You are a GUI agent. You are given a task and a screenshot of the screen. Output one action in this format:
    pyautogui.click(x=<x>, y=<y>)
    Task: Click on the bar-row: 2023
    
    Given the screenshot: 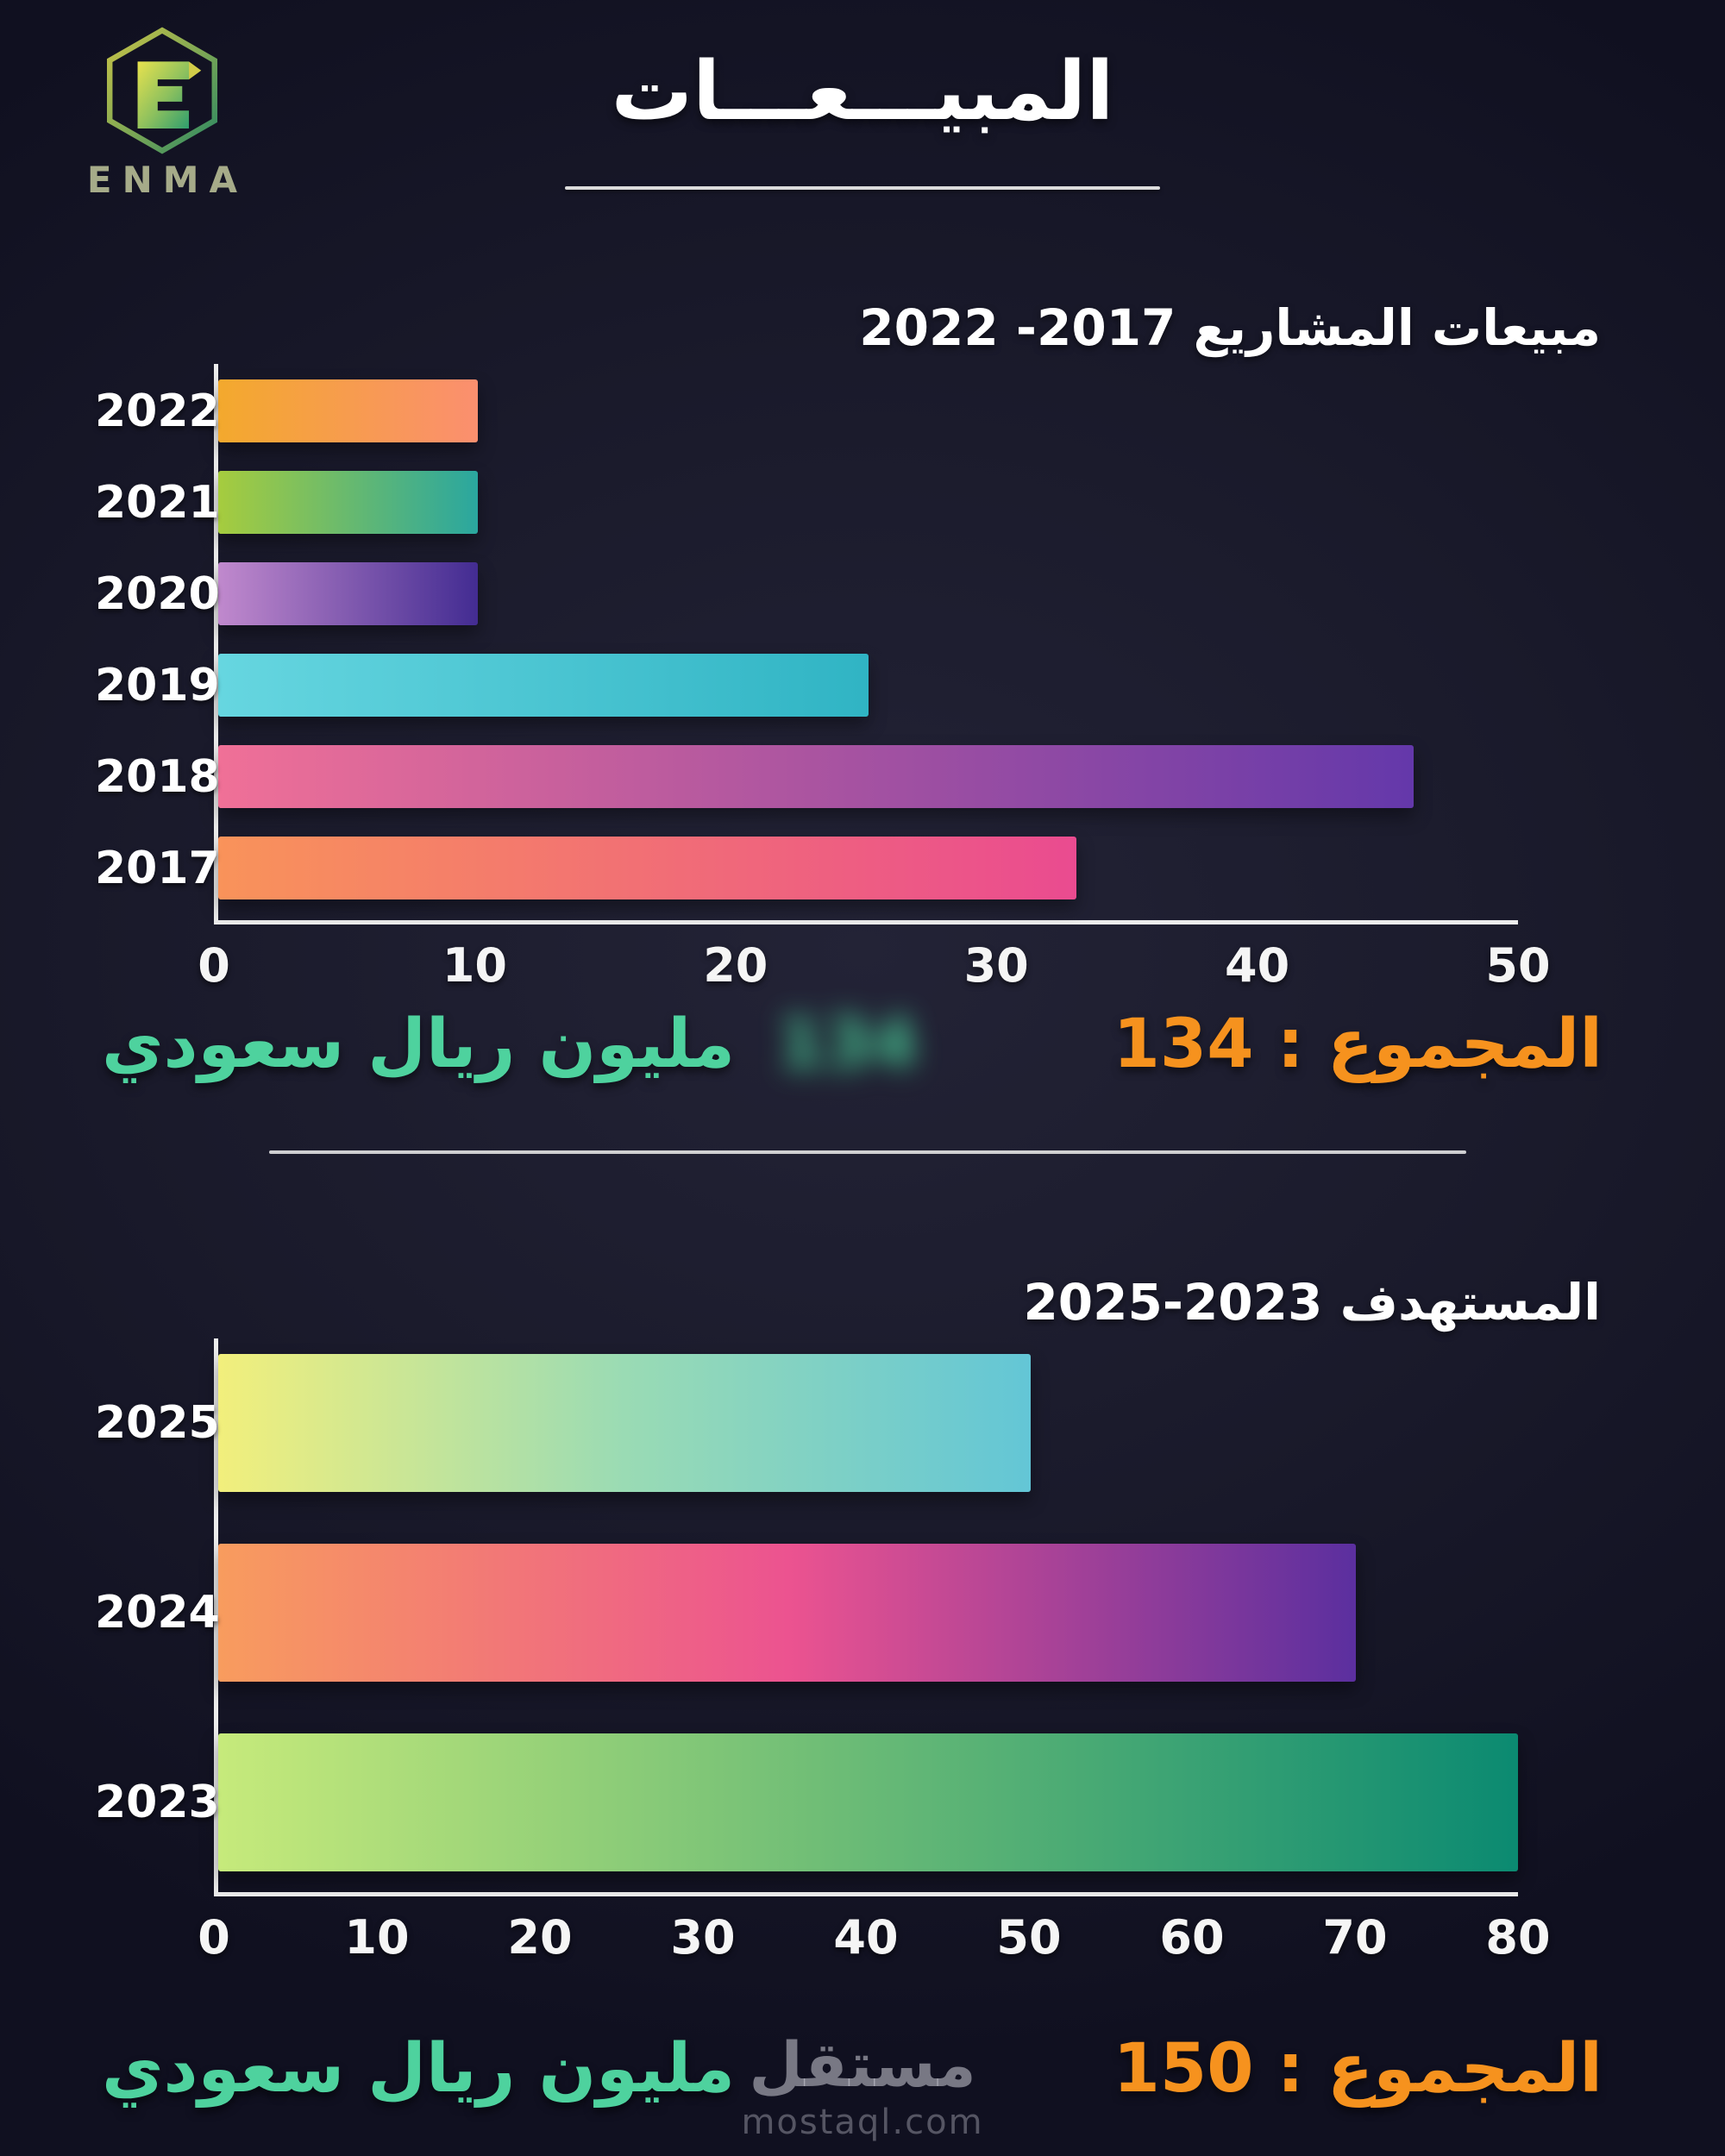 What is the action you would take?
    pyautogui.click(x=807, y=1802)
    